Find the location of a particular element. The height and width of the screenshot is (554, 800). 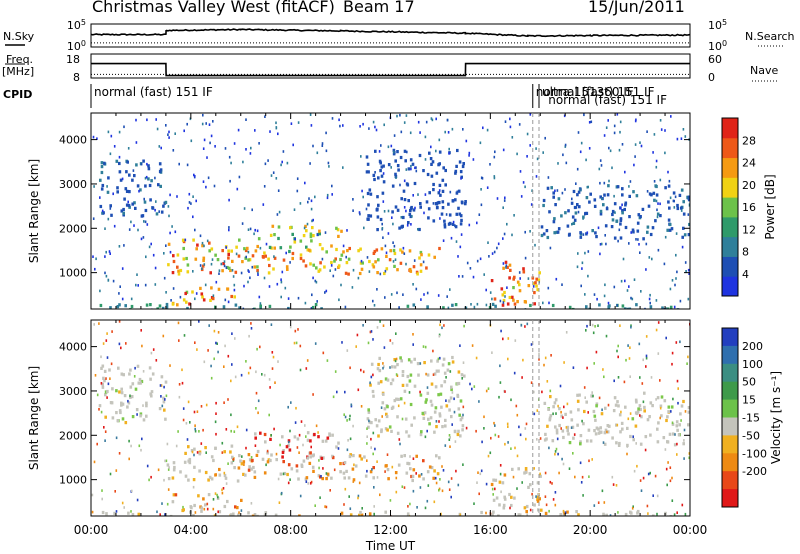

velocity-ytick-label-3000: 3000 is located at coordinates (73, 391).